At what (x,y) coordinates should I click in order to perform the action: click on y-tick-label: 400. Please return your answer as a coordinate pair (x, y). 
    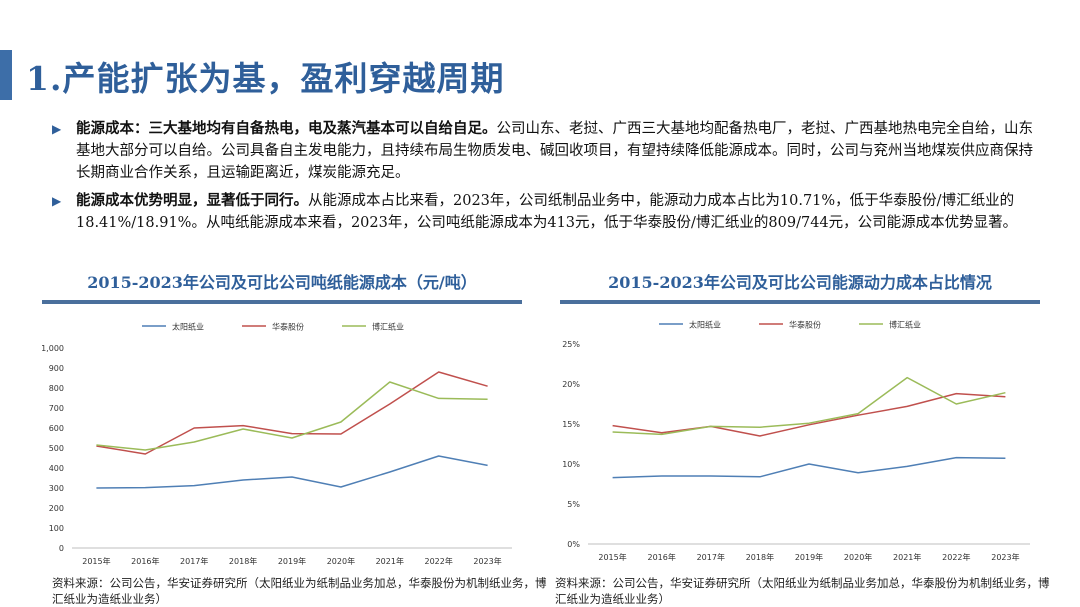
    Looking at the image, I should click on (56, 468).